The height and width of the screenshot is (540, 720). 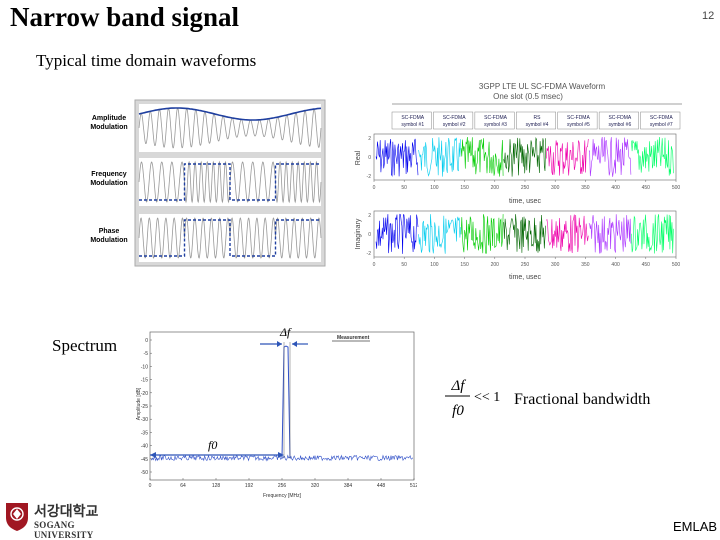 I want to click on university-english-name: SOGANG UNIVERSITY, so click(x=64, y=530).